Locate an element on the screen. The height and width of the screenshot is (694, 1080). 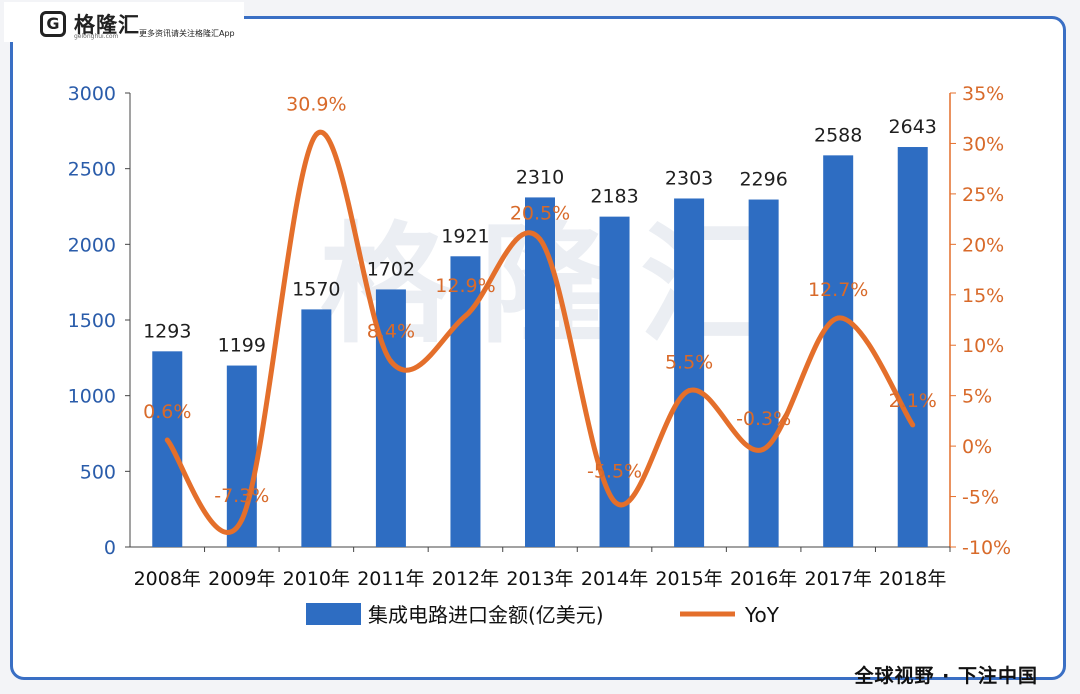
x-tick-label: 2013年 is located at coordinates (539, 579).